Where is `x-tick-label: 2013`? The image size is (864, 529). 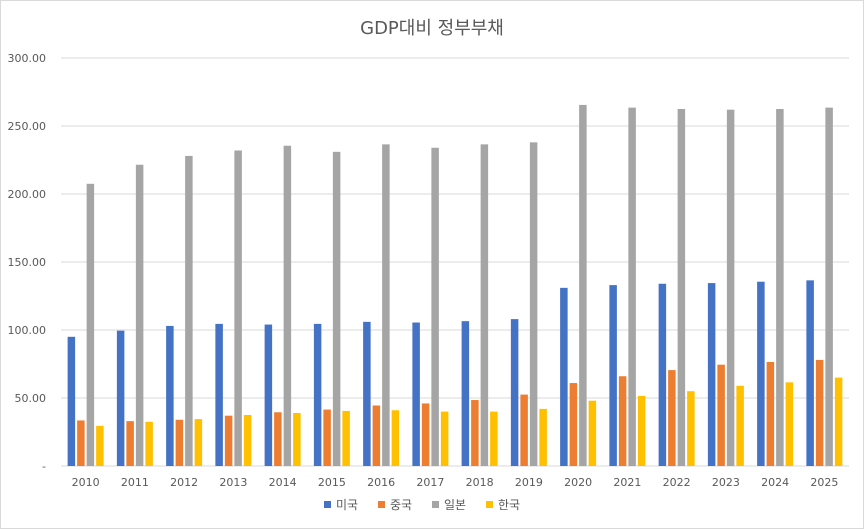
x-tick-label: 2013 is located at coordinates (233, 482).